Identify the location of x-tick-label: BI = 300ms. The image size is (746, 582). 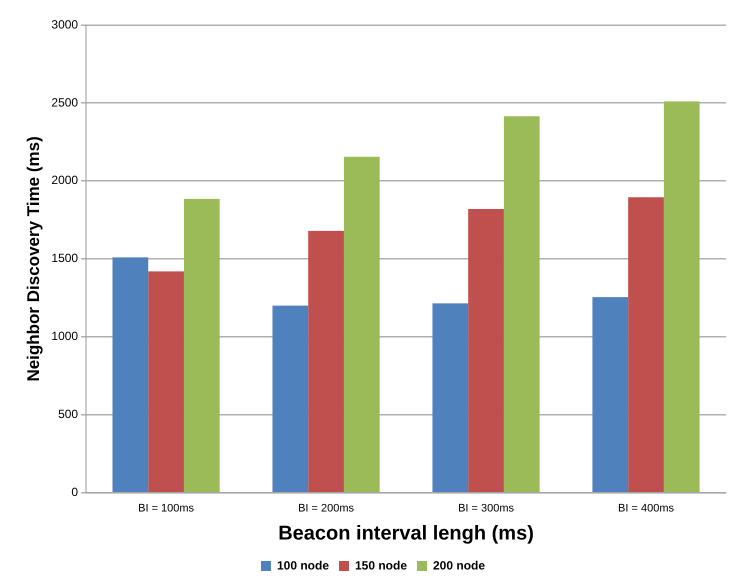
(486, 508).